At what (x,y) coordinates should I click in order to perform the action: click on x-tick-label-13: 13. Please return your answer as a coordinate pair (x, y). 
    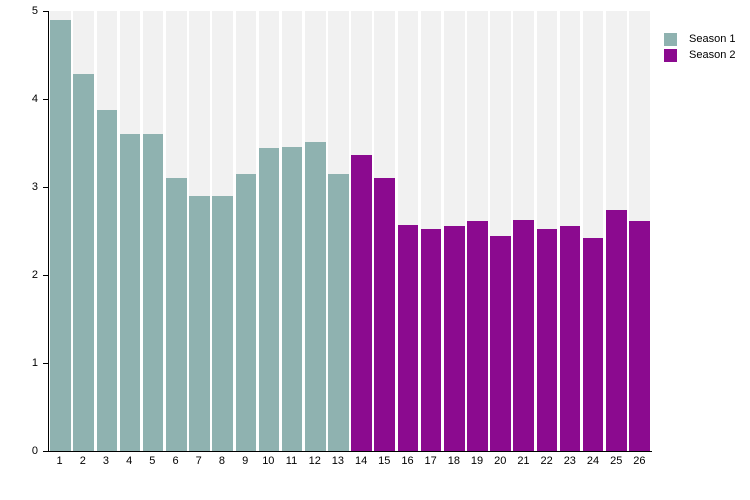
    Looking at the image, I should click on (338, 461).